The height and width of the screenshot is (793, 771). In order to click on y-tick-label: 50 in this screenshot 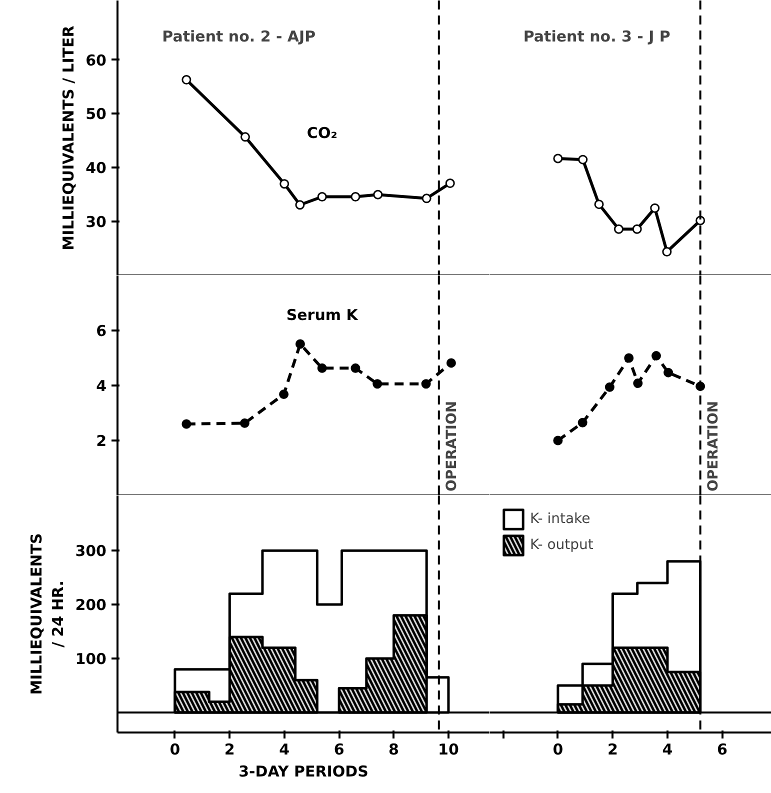, I will do `click(96, 114)`.